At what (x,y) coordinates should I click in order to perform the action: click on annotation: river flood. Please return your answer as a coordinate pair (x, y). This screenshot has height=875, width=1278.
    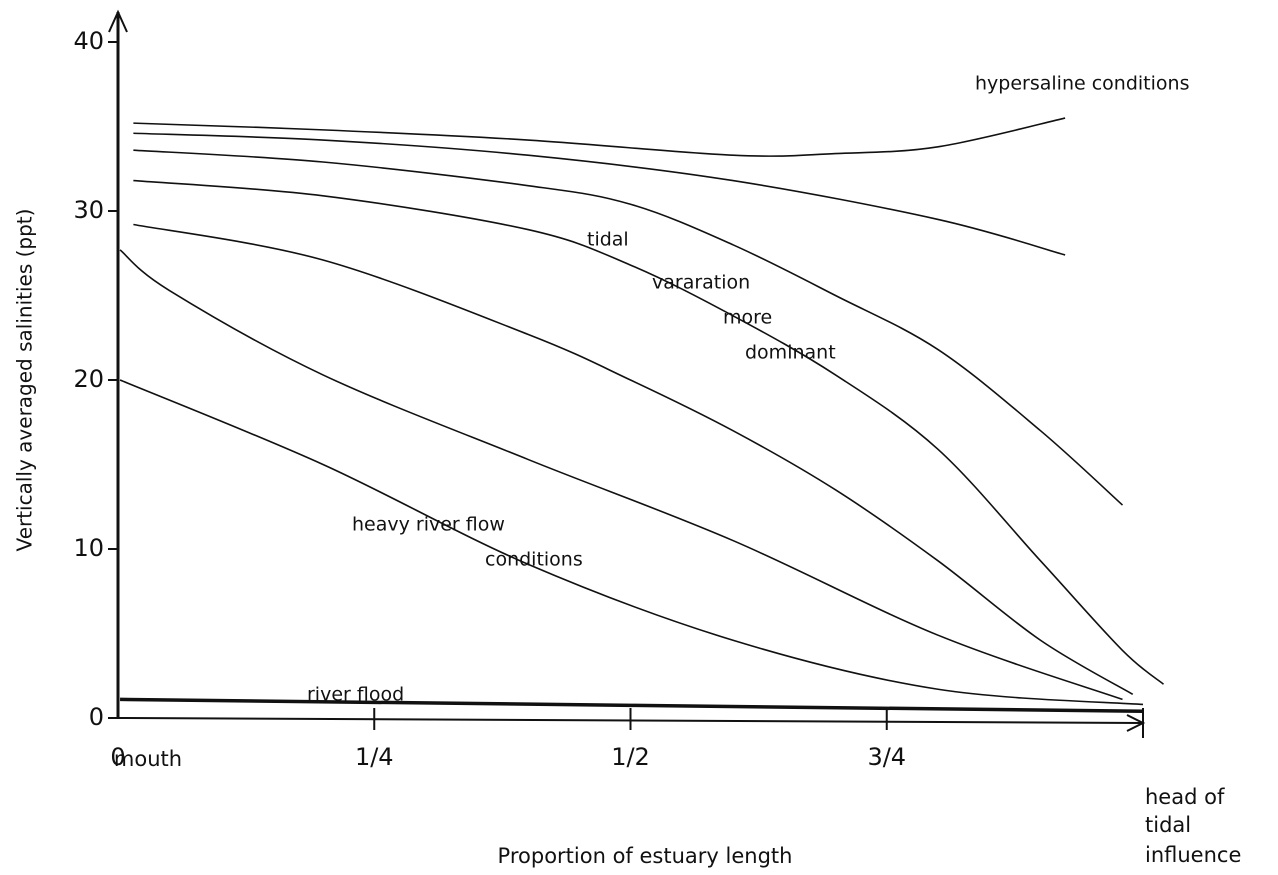
    Looking at the image, I should click on (355, 695).